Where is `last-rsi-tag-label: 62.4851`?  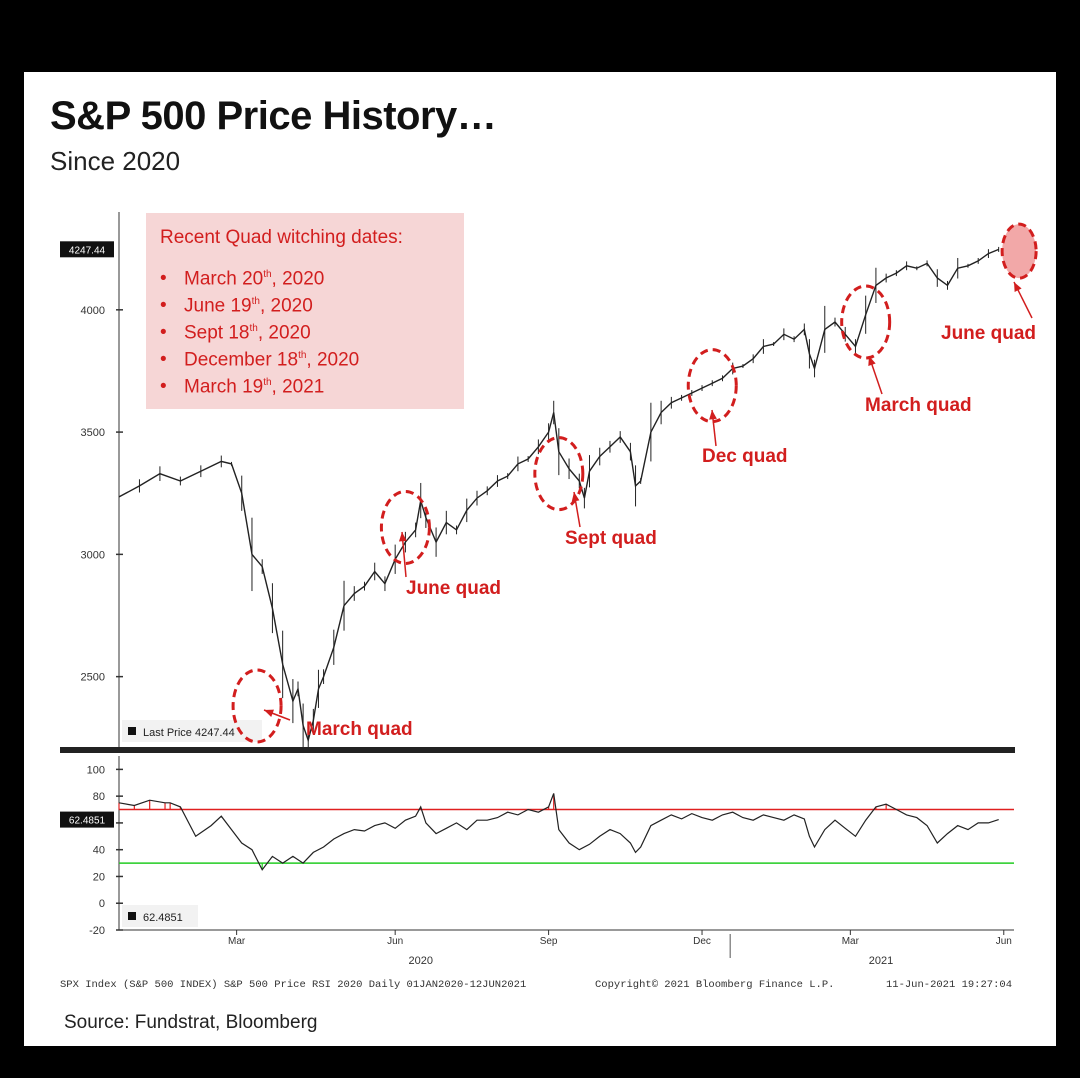
last-rsi-tag-label: 62.4851 is located at coordinates (87, 821).